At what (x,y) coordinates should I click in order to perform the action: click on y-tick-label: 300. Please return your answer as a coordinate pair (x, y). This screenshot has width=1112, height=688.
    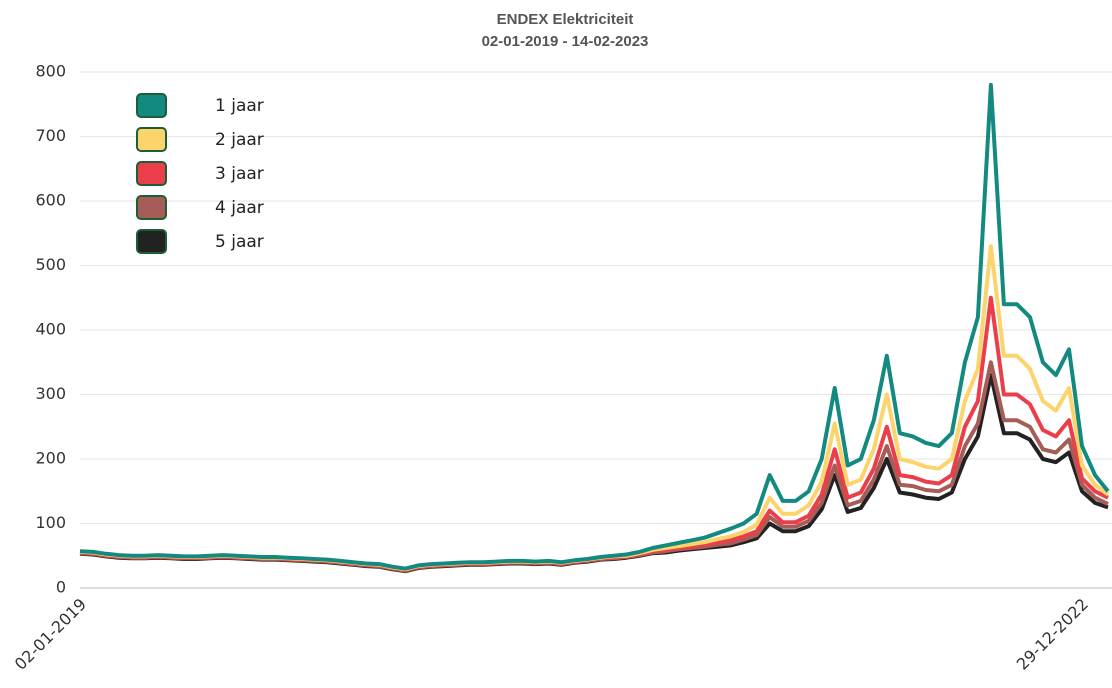
    Looking at the image, I should click on (50, 393).